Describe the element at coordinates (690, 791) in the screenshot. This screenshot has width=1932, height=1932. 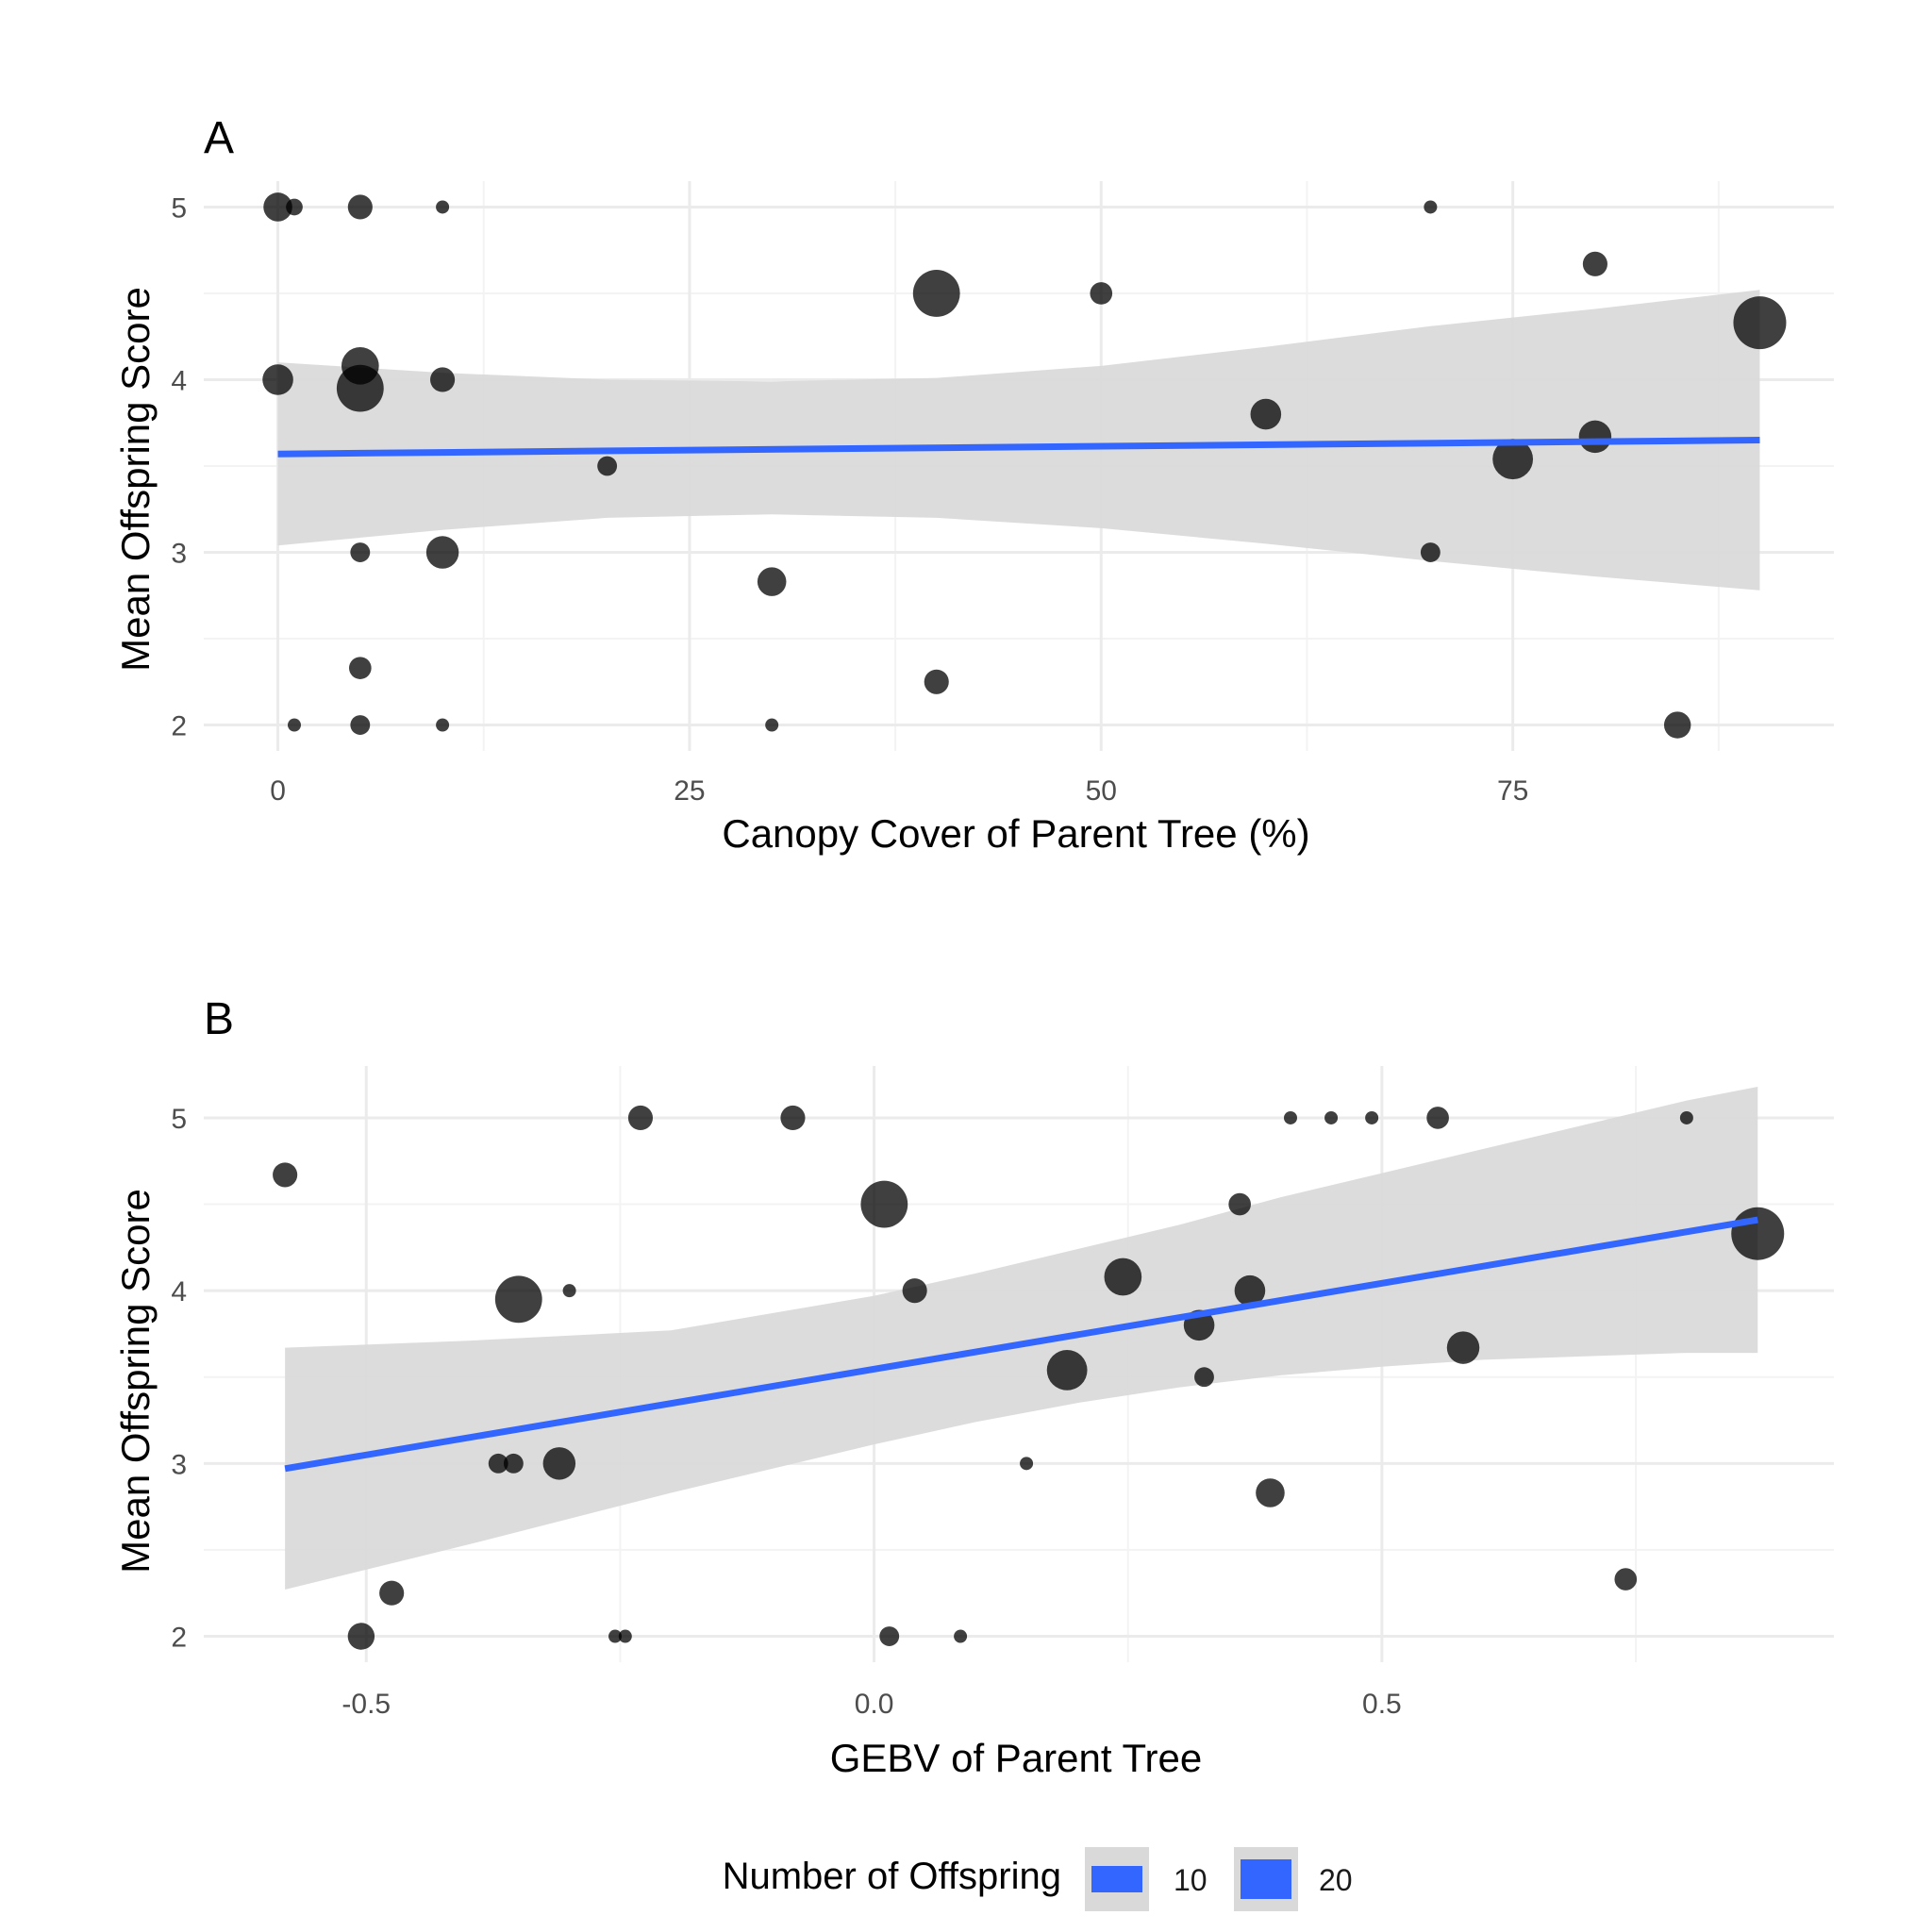
I see `panel-a-x-tick-label: 25` at that location.